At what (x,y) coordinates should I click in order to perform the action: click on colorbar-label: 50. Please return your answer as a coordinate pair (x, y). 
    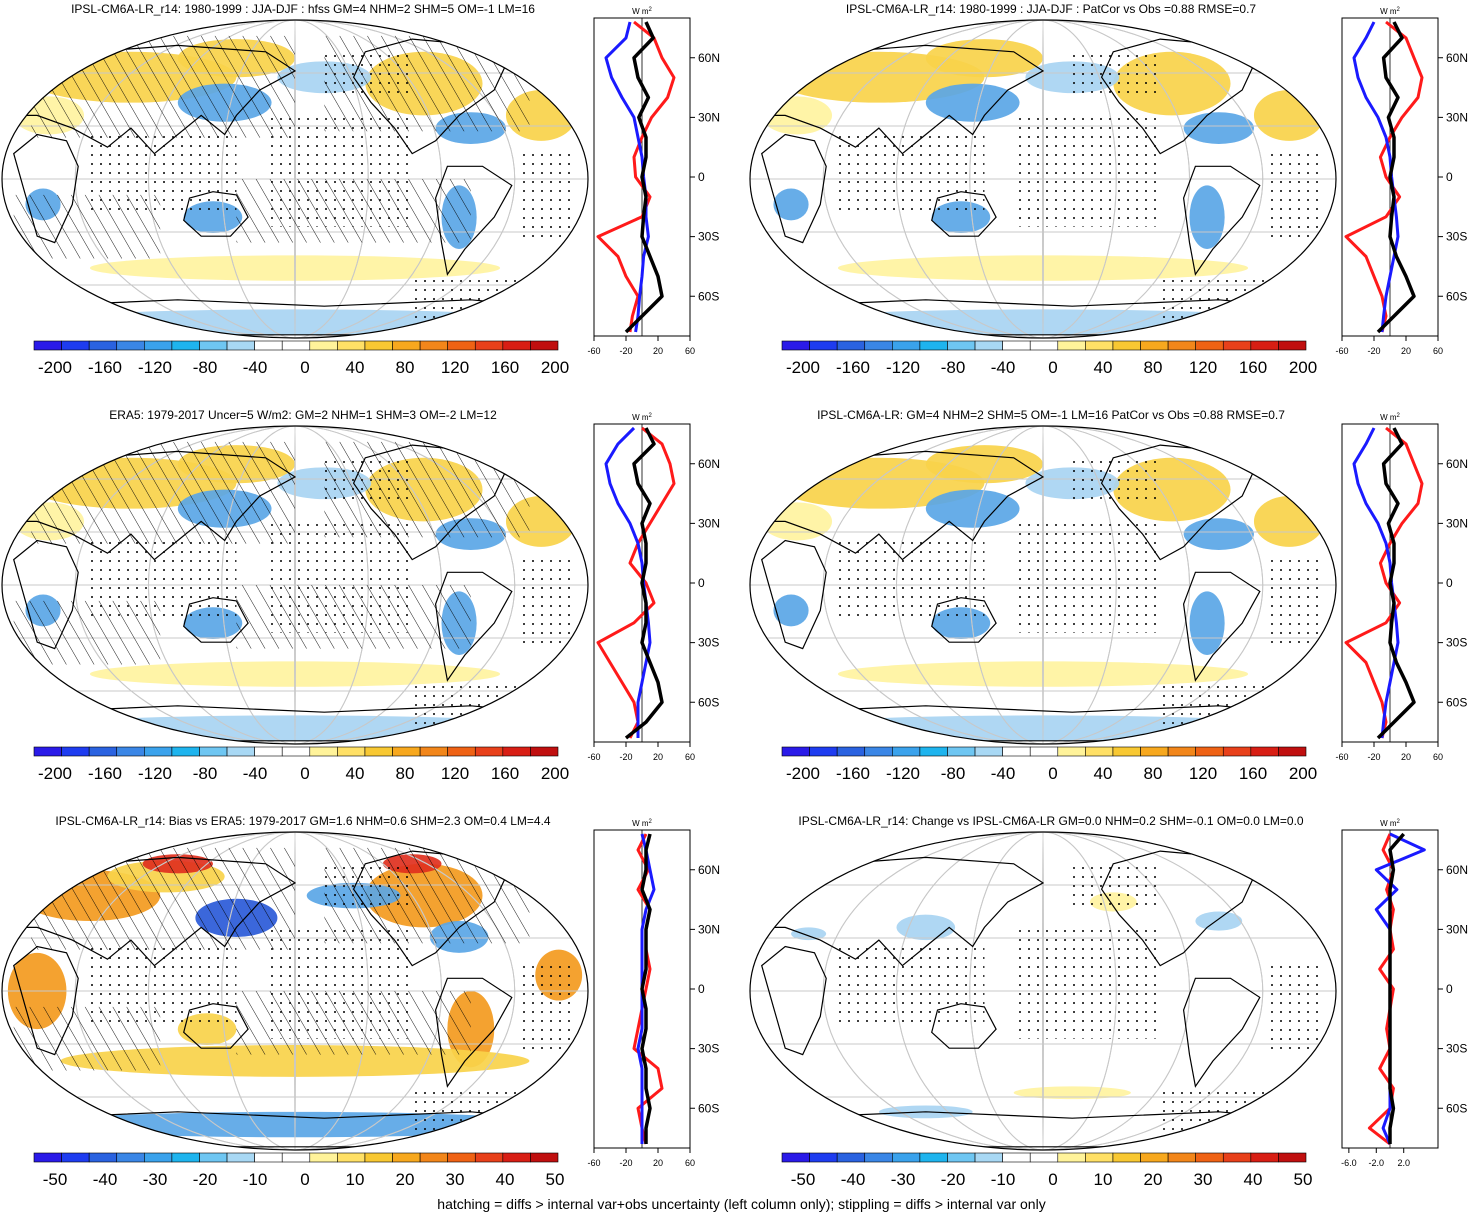
    Looking at the image, I should click on (1303, 1179).